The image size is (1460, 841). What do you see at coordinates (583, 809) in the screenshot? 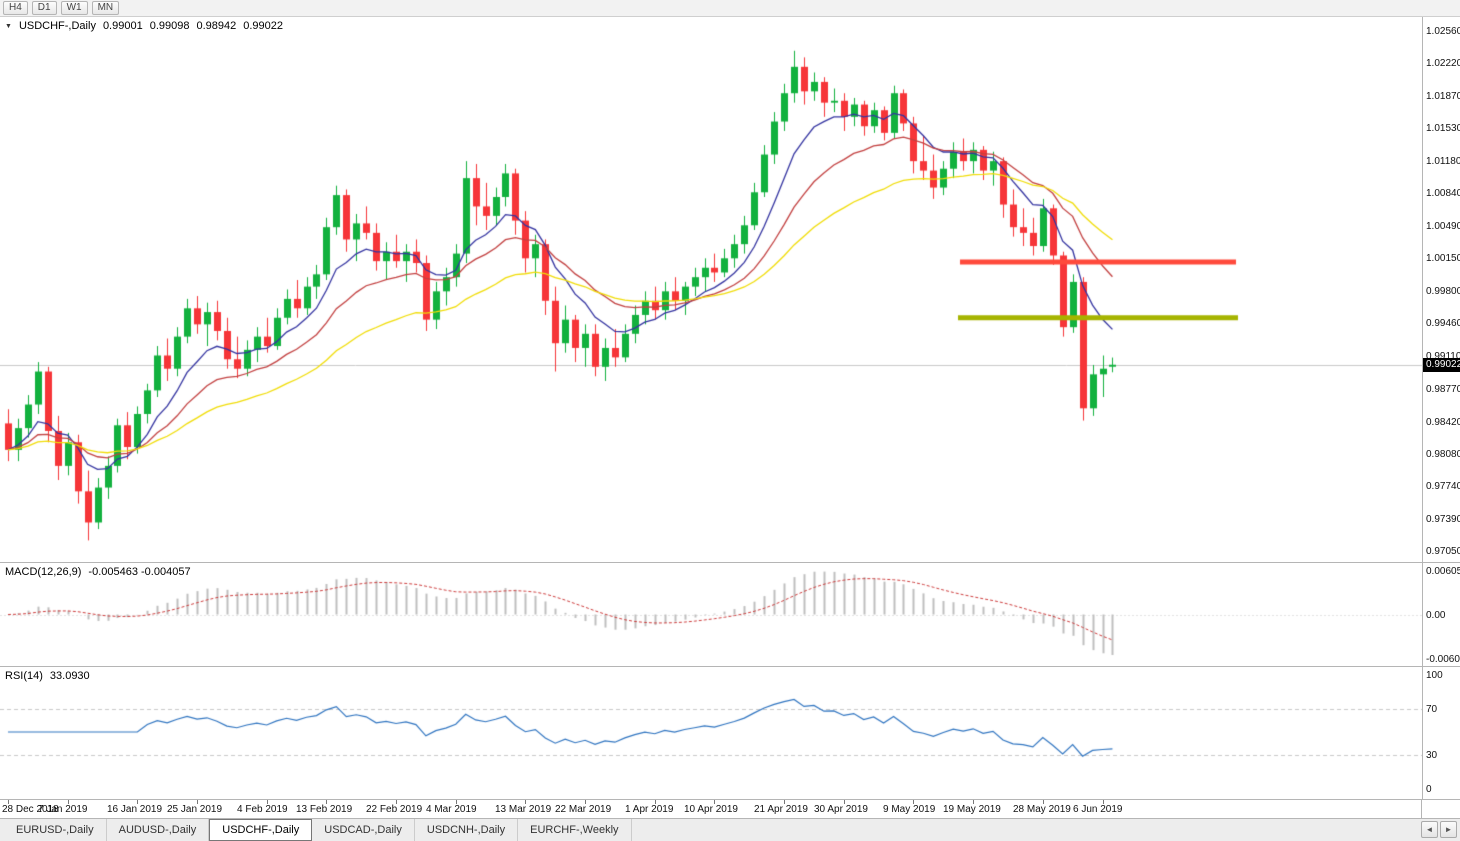
I see `date-label: 22 Mar 2019` at bounding box center [583, 809].